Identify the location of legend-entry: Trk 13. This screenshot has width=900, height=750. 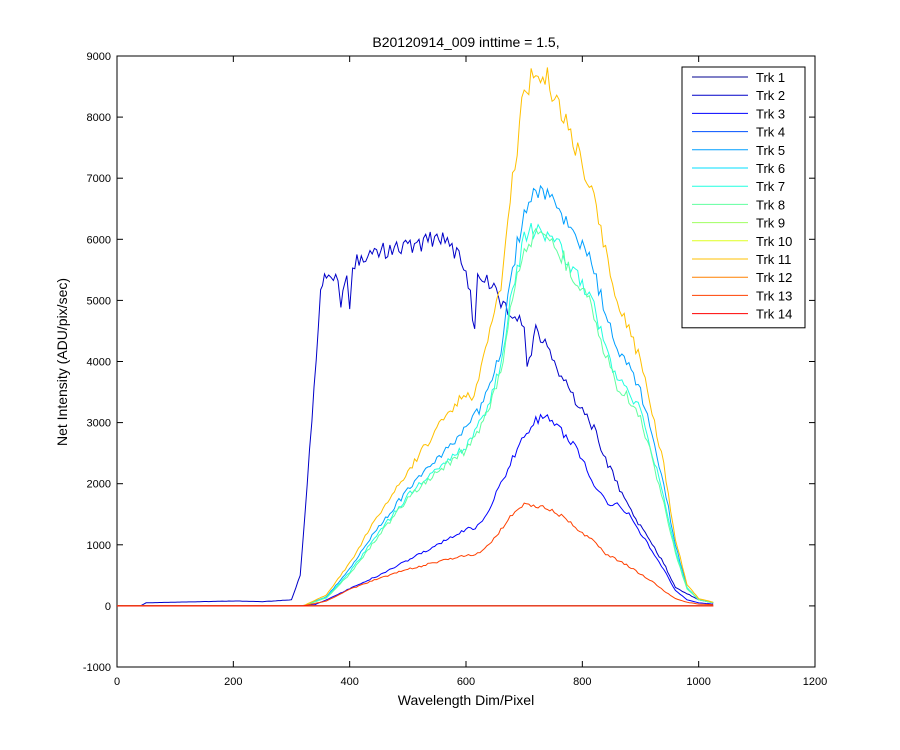
(774, 295).